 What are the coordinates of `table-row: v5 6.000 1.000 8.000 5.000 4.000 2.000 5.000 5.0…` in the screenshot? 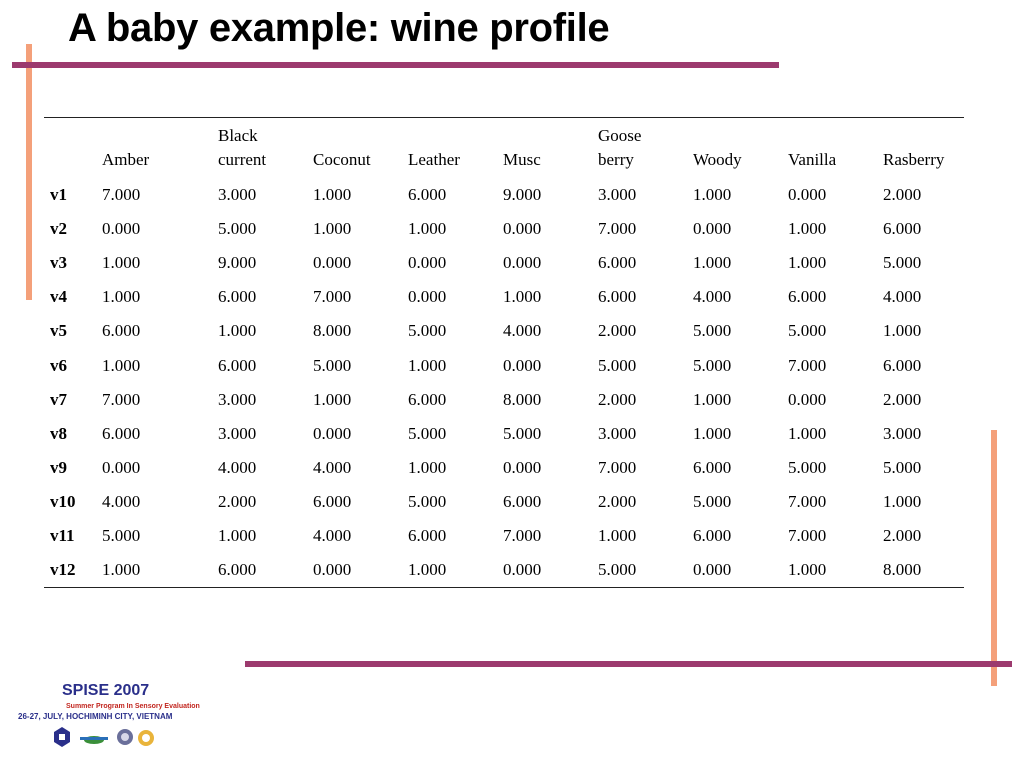 It's located at (504, 331).